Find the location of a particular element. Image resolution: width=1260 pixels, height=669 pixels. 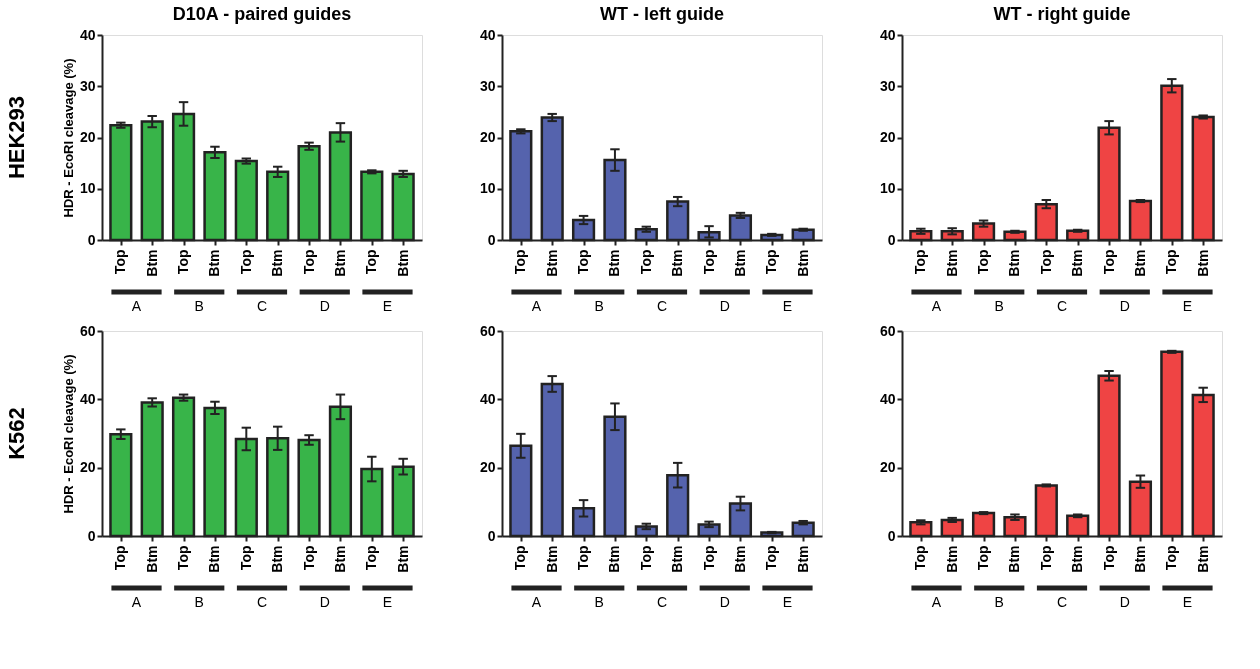

chart-title: WT - left guide is located at coordinates (662, 14).